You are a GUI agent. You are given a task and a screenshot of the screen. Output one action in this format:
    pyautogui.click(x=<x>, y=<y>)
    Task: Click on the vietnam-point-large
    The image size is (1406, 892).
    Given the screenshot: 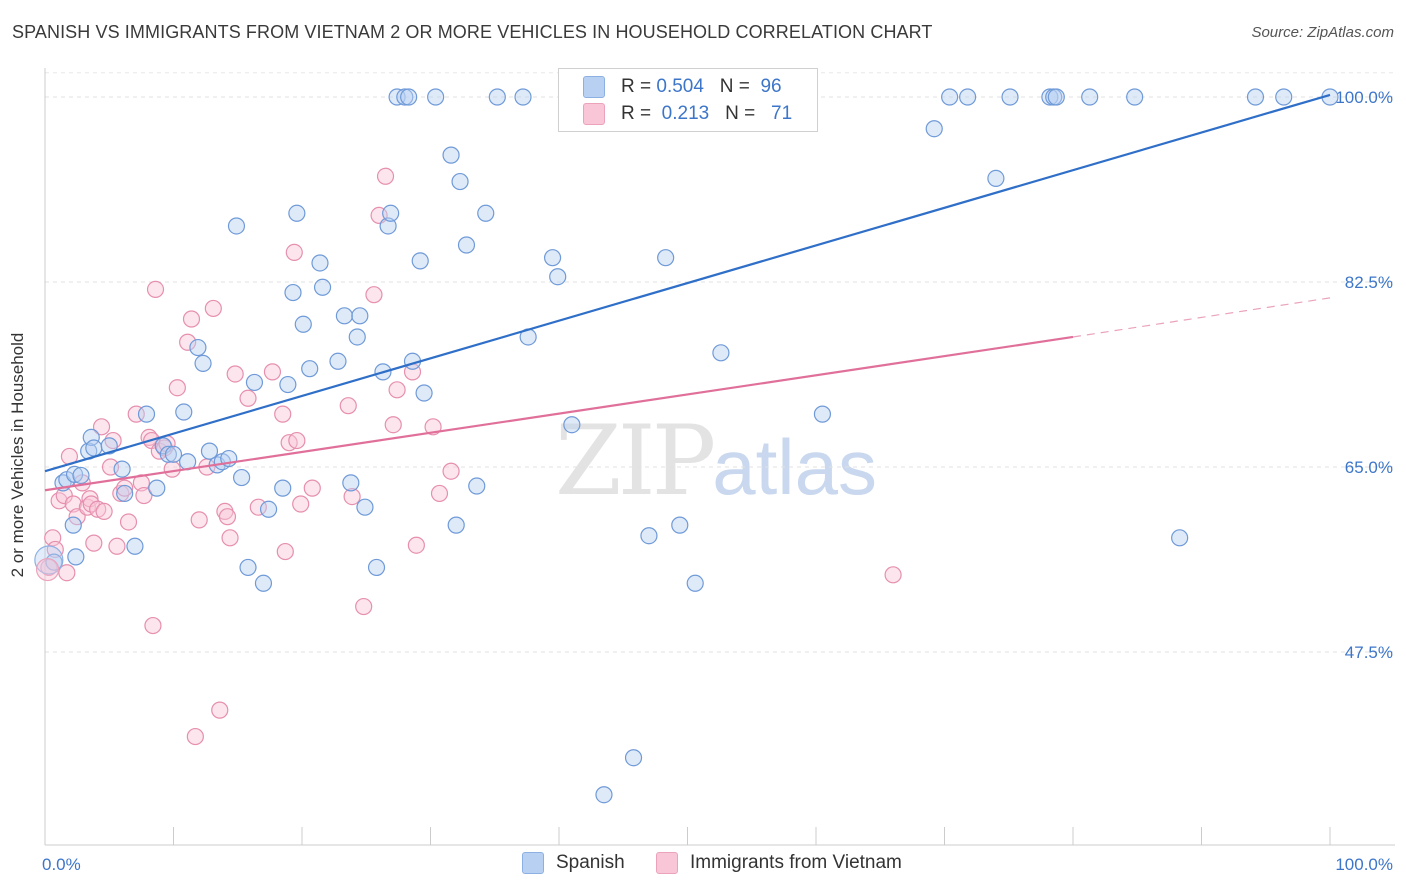 What is the action you would take?
    pyautogui.click(x=47, y=569)
    